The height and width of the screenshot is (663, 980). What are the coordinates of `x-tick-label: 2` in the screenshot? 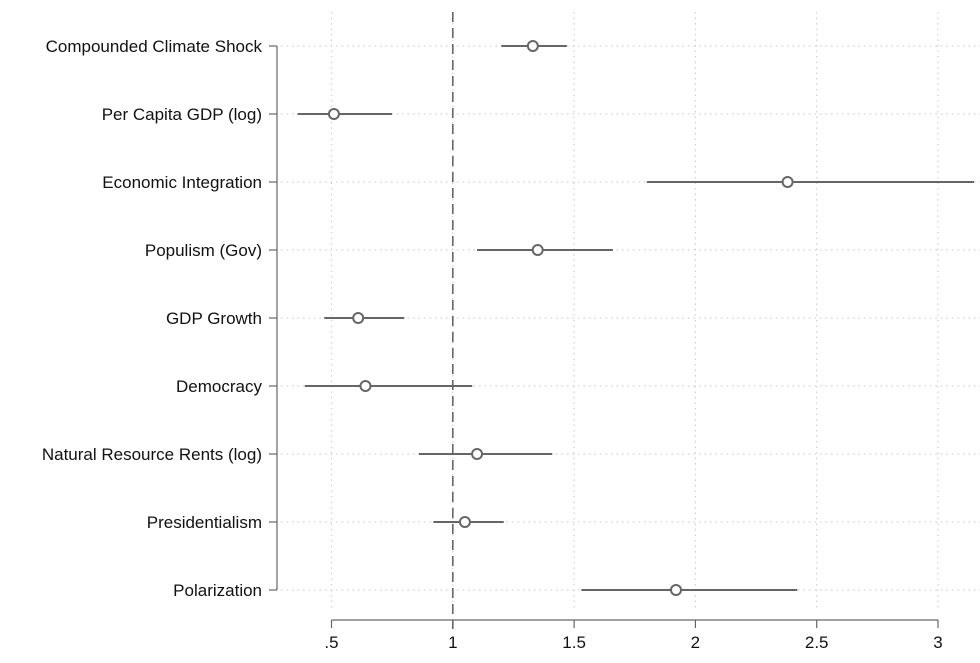 It's located at (695, 642).